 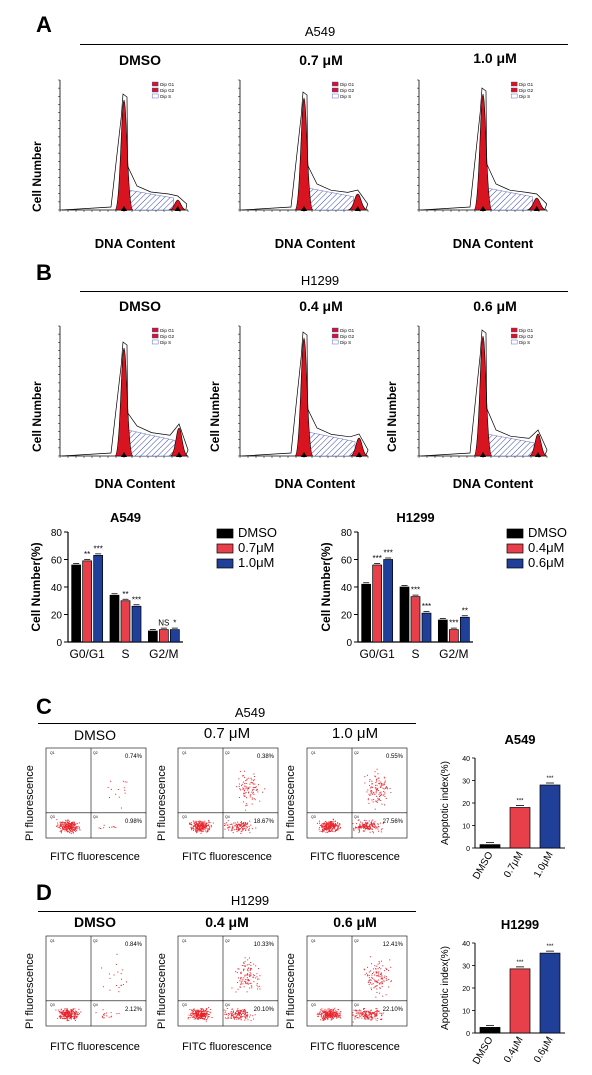 I want to click on panel-c-flow-1-lower-right-pct: 0.98%, so click(x=134, y=822).